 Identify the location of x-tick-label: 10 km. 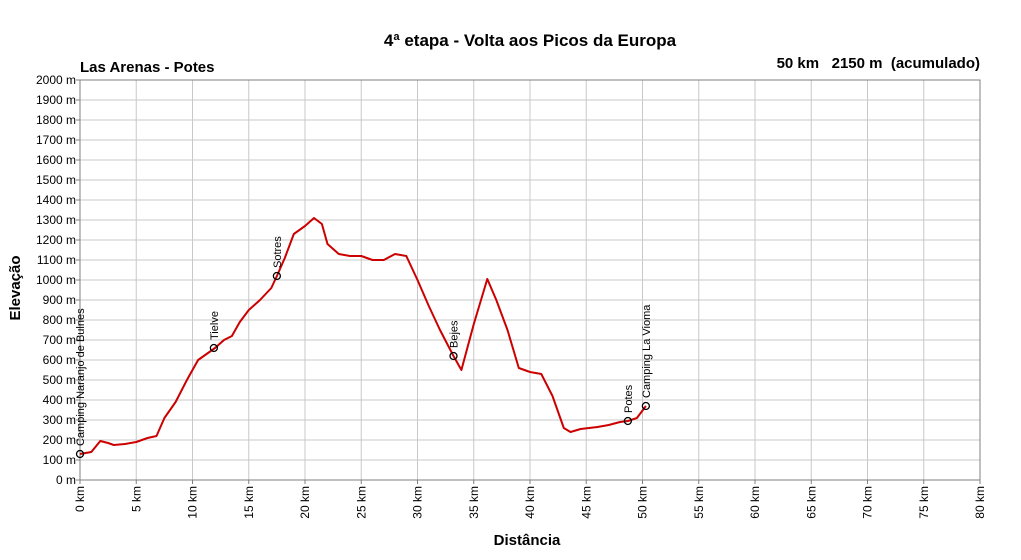
(193, 502).